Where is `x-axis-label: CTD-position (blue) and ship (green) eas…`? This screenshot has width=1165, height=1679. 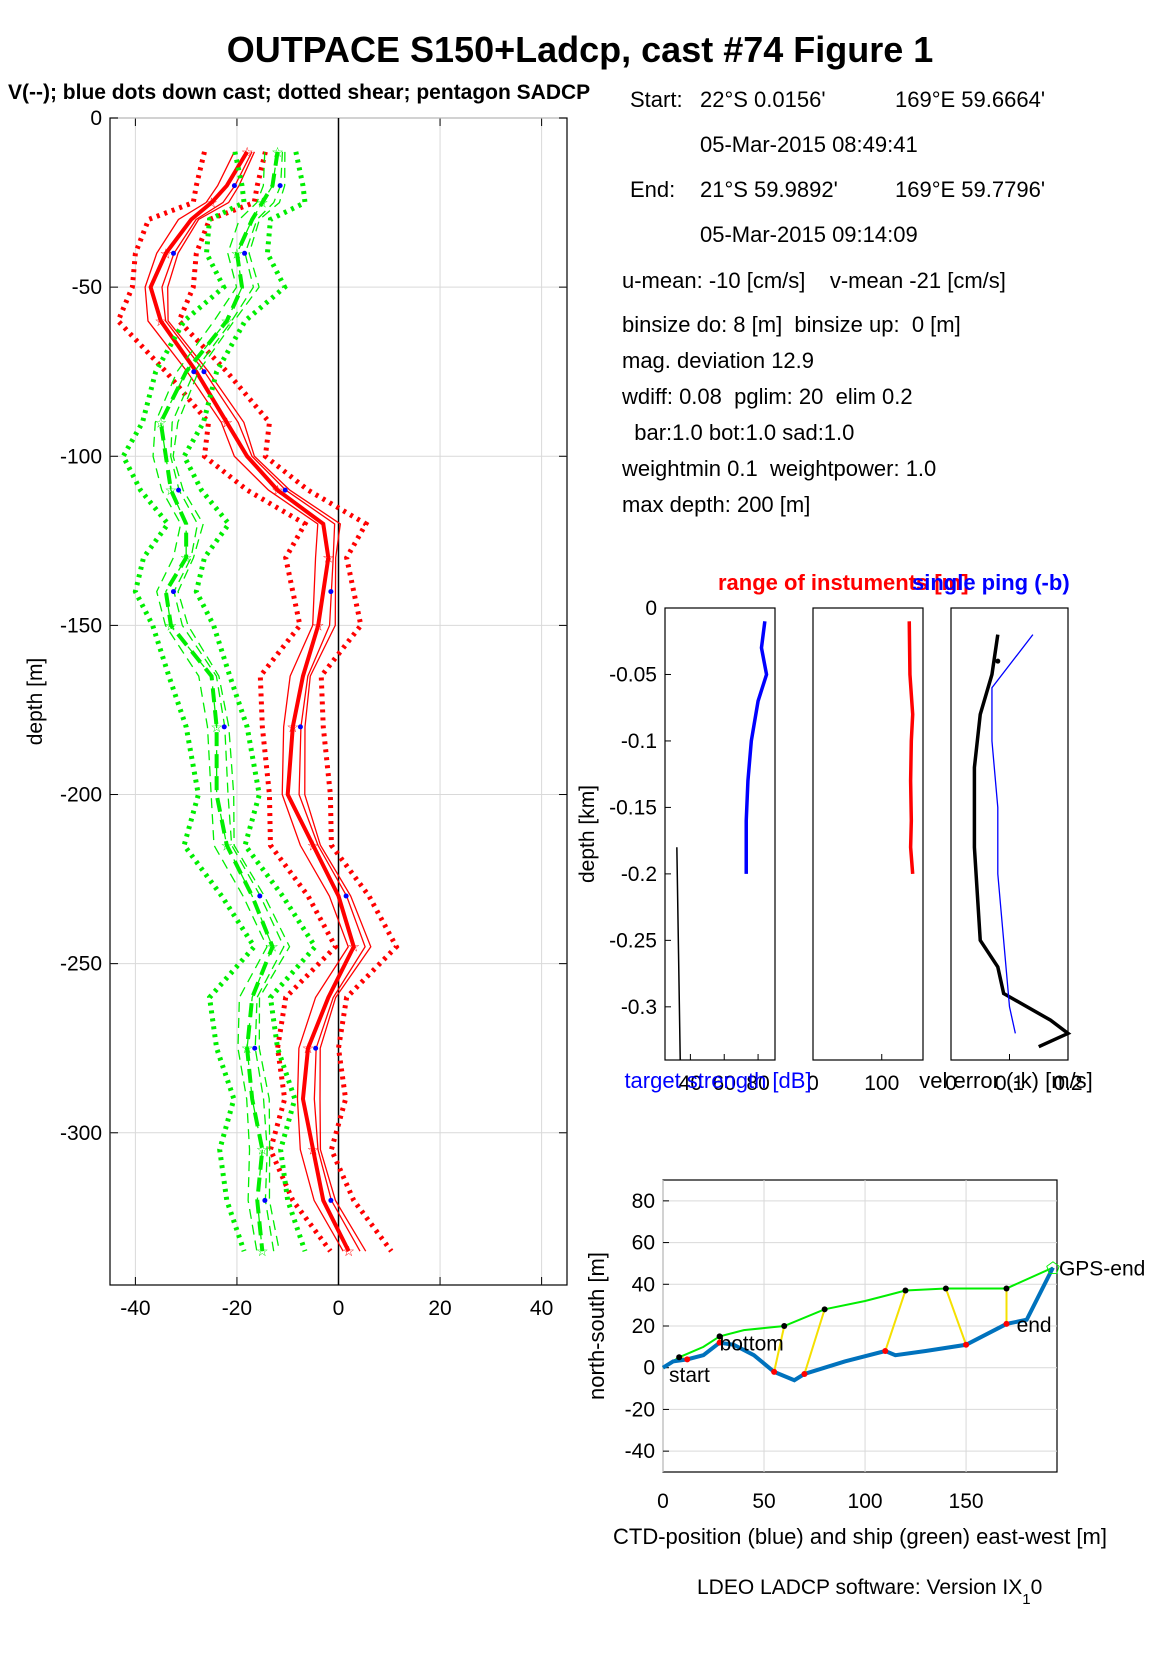
x-axis-label: CTD-position (blue) and ship (green) eas… is located at coordinates (860, 1536).